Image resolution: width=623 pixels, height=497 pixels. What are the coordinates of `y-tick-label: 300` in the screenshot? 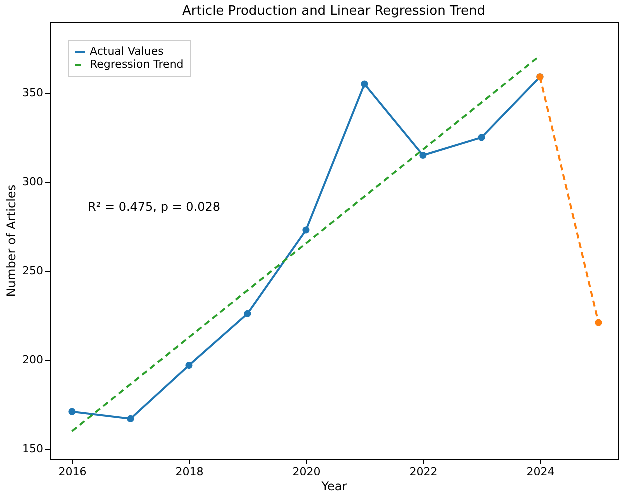 It's located at (33, 182).